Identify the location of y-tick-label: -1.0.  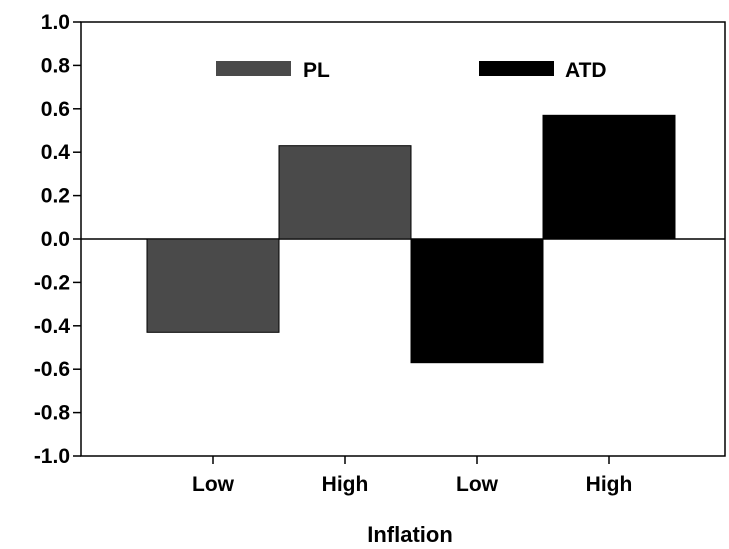
(52, 456).